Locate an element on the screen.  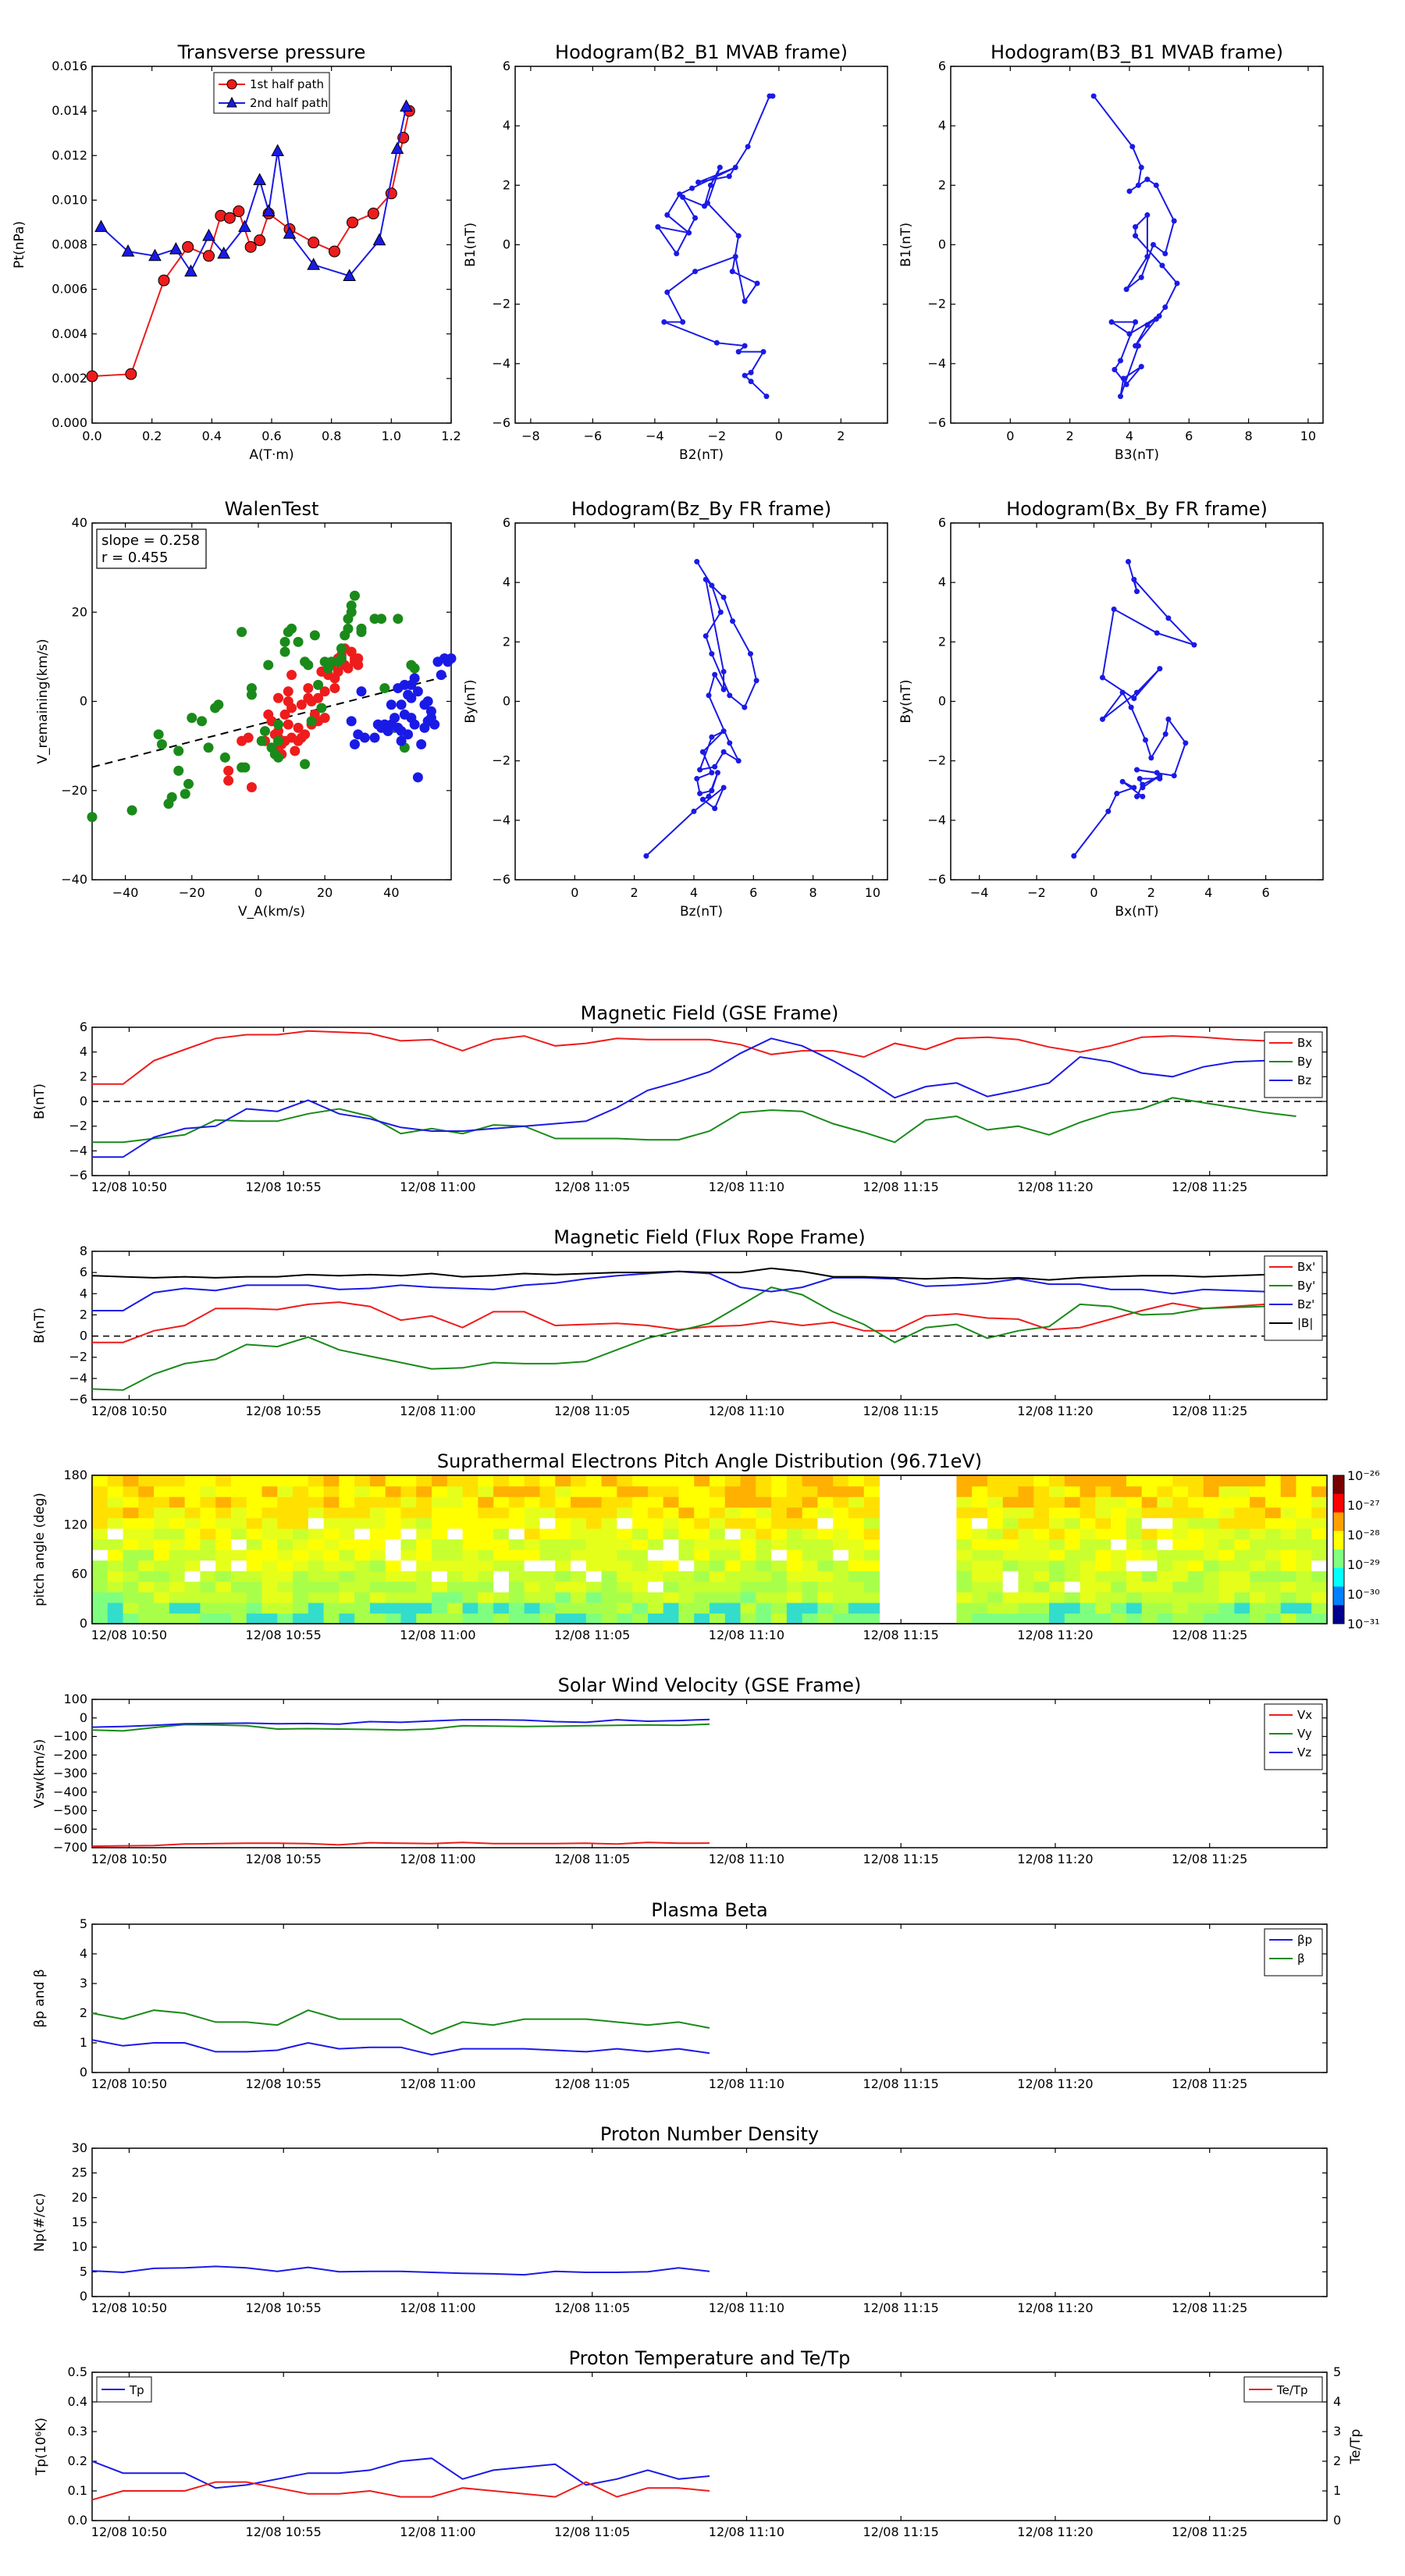
hodogram_bx_by-ylabel: By(nT) is located at coordinates (906, 701).